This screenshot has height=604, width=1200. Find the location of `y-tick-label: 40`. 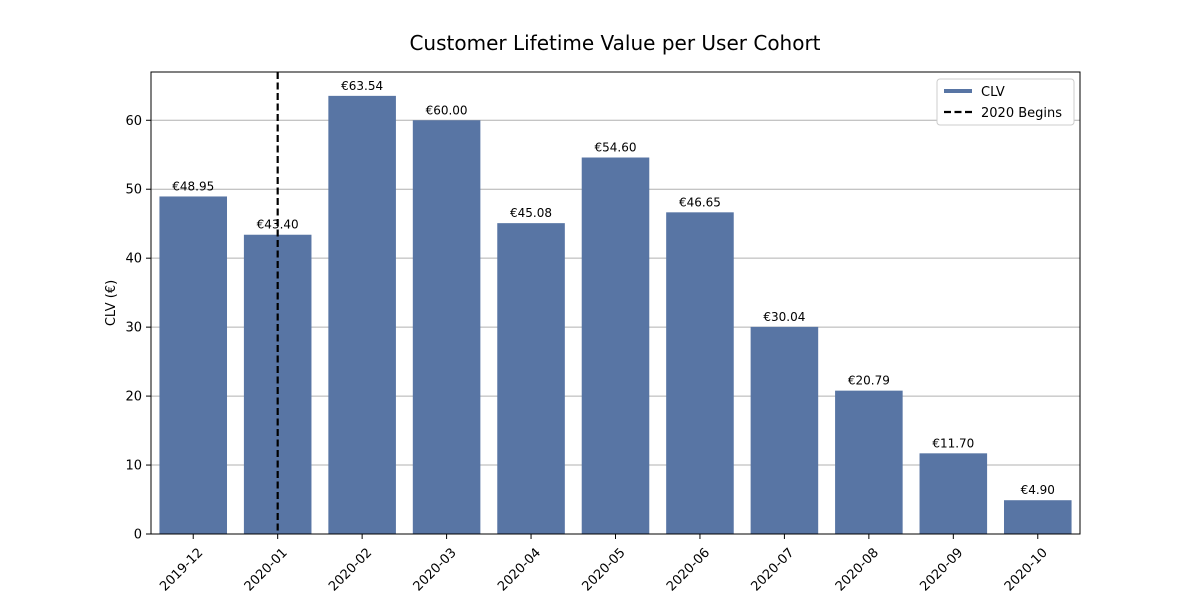

y-tick-label: 40 is located at coordinates (133, 259).